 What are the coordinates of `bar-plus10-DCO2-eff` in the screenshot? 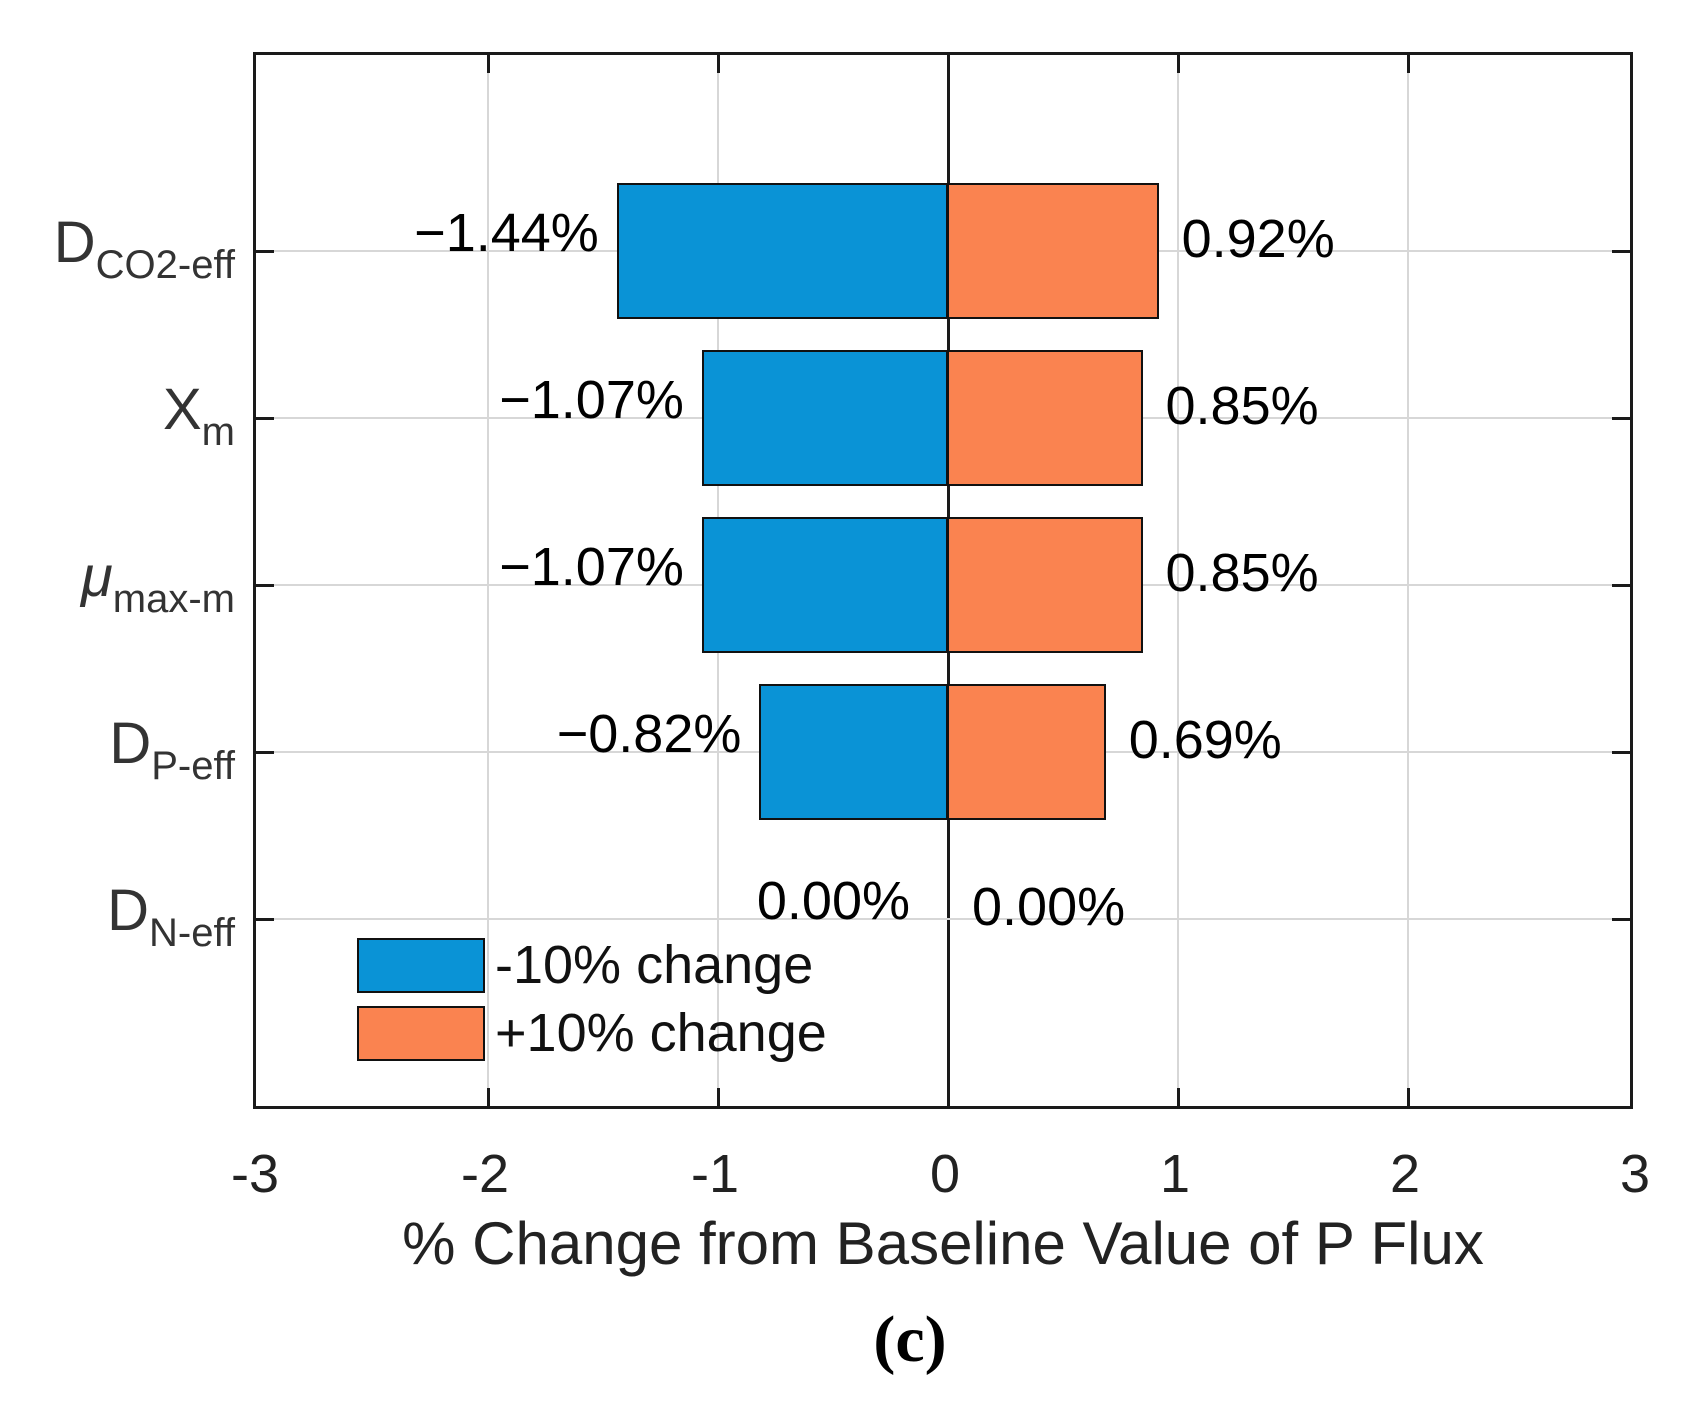 It's located at (1053, 251).